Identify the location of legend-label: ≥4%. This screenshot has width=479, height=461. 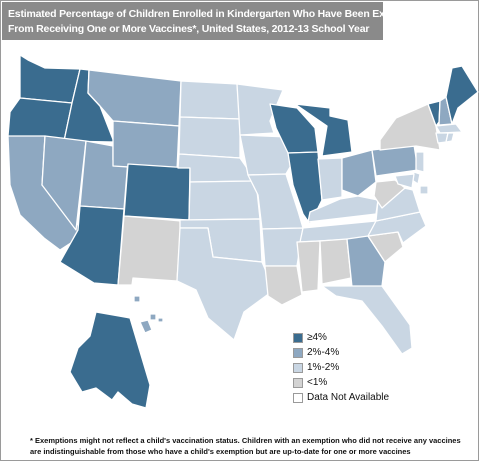
(317, 337).